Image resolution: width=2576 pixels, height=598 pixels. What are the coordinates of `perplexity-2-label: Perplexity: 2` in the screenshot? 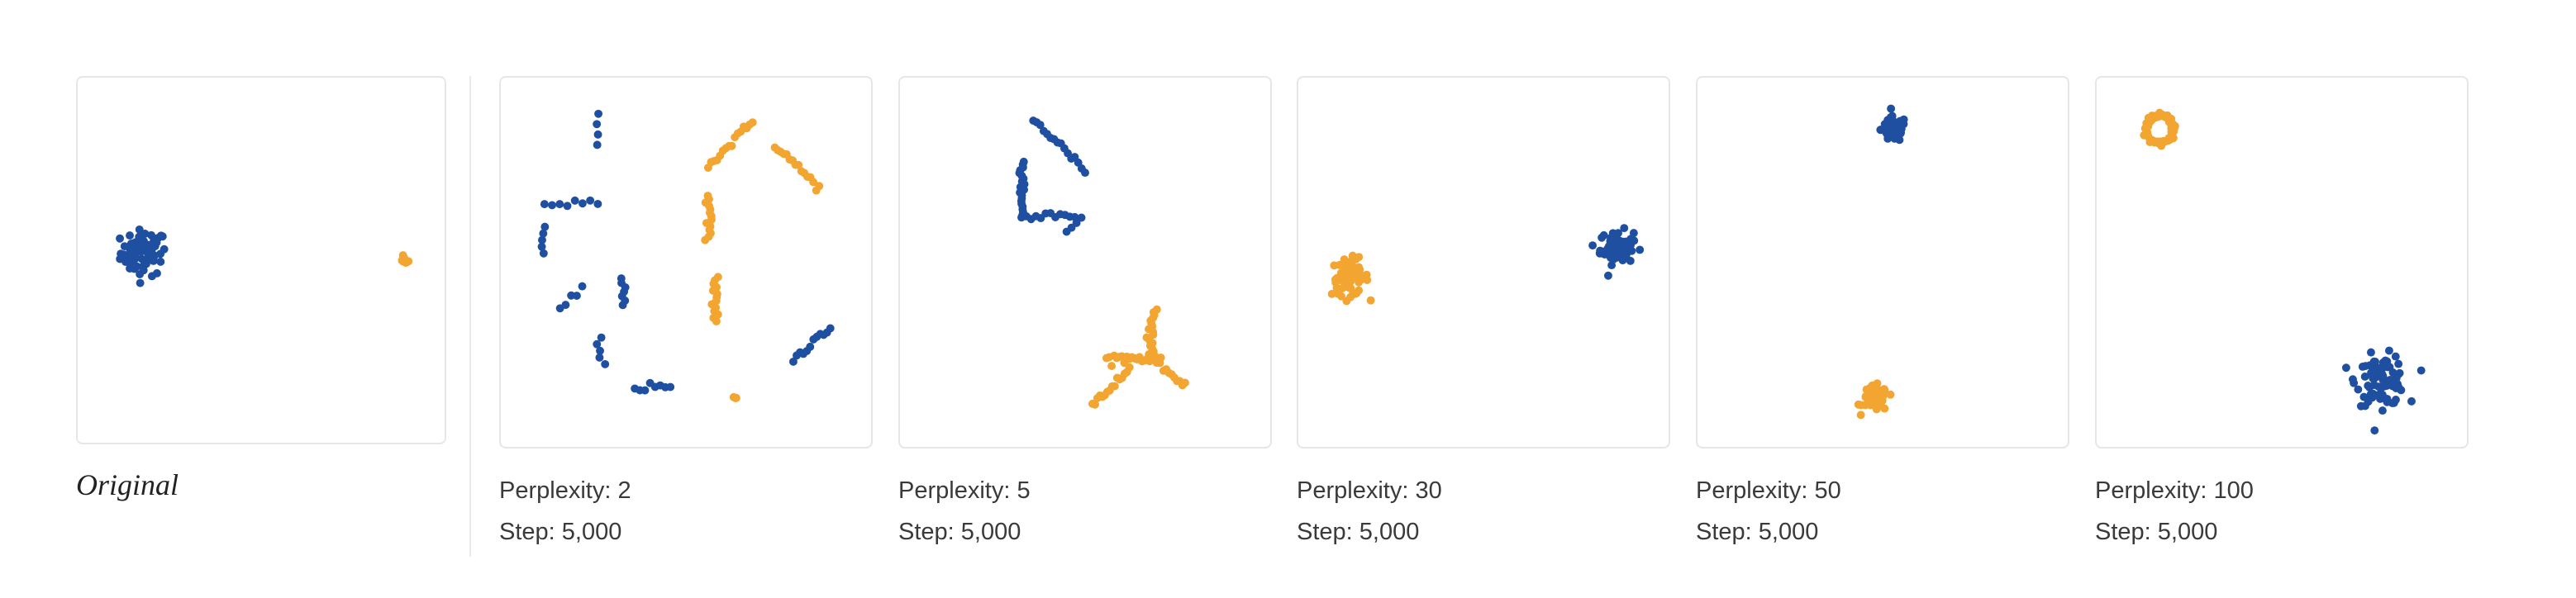 It's located at (565, 490).